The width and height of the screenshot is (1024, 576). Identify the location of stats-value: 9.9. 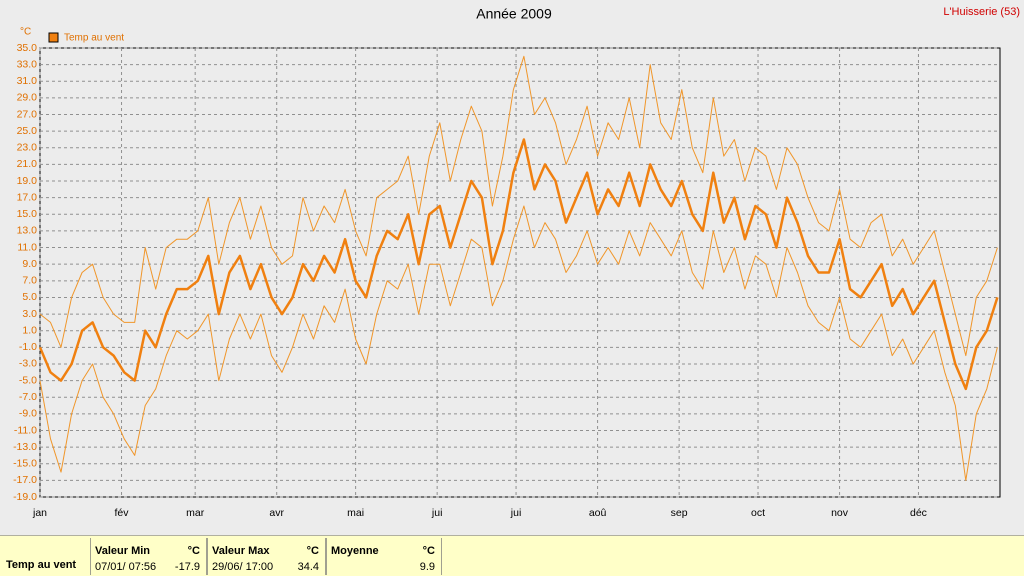
(427, 567).